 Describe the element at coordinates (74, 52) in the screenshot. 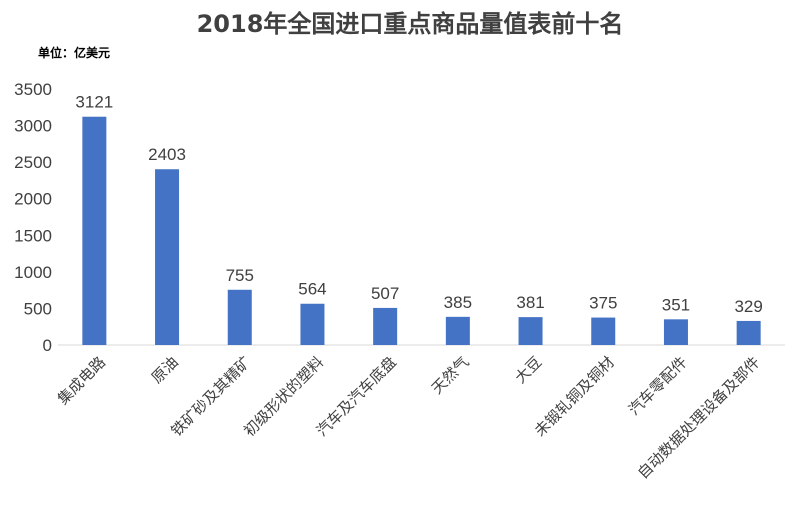

I see `unit-label: 单位：亿美元` at that location.